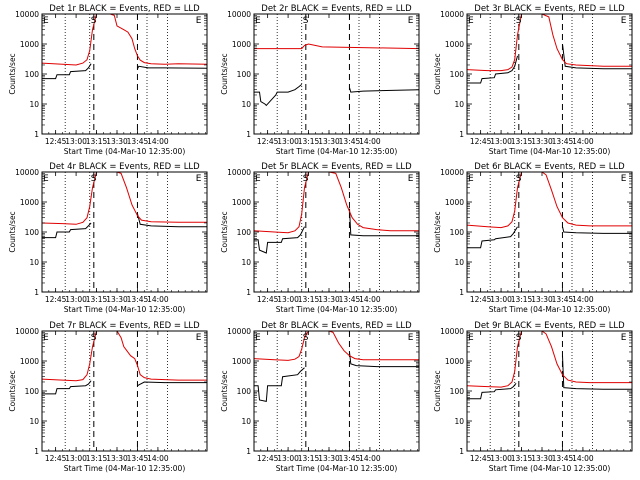 Image resolution: width=640 pixels, height=480 pixels. What do you see at coordinates (549, 326) in the screenshot?
I see `panel-title: Det 9r BLACK = Events, RED = LLD` at bounding box center [549, 326].